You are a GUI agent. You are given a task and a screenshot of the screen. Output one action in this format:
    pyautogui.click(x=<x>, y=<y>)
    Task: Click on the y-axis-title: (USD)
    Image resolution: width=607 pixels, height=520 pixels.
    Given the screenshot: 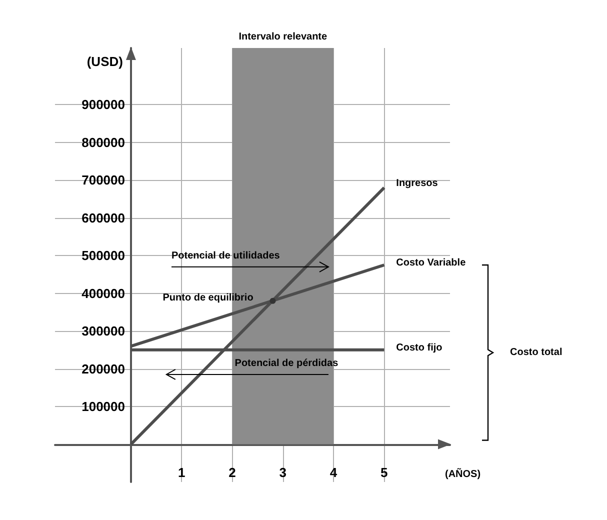 What is the action you would take?
    pyautogui.click(x=104, y=61)
    